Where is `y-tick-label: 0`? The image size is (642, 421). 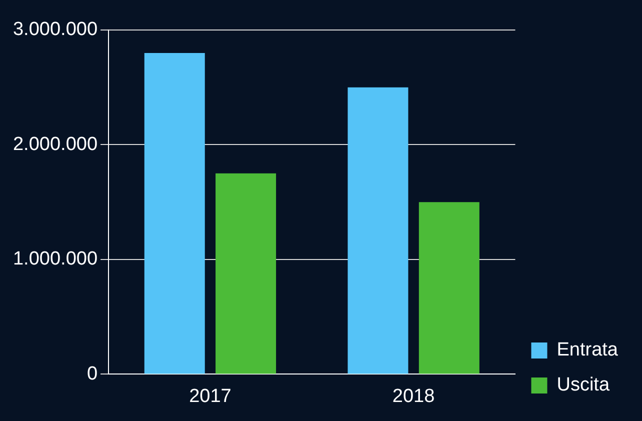
y-tick-label: 0 is located at coordinates (92, 373).